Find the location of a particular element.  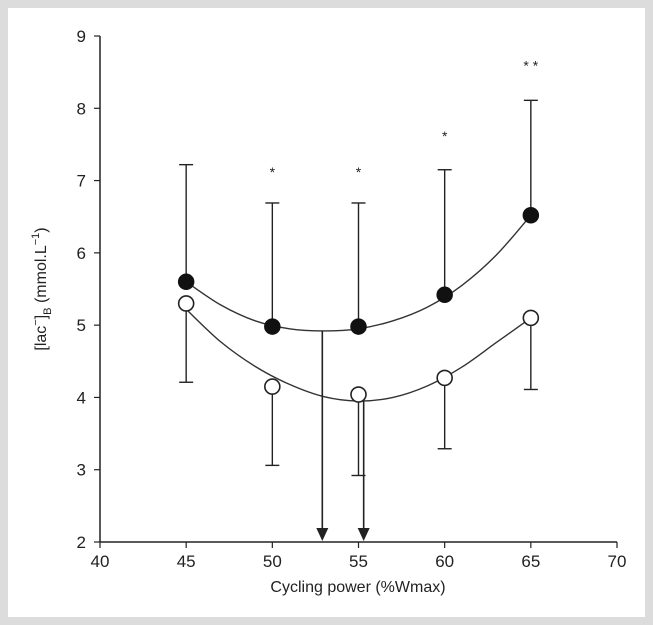

y-tick-label: 8 is located at coordinates (81, 108).